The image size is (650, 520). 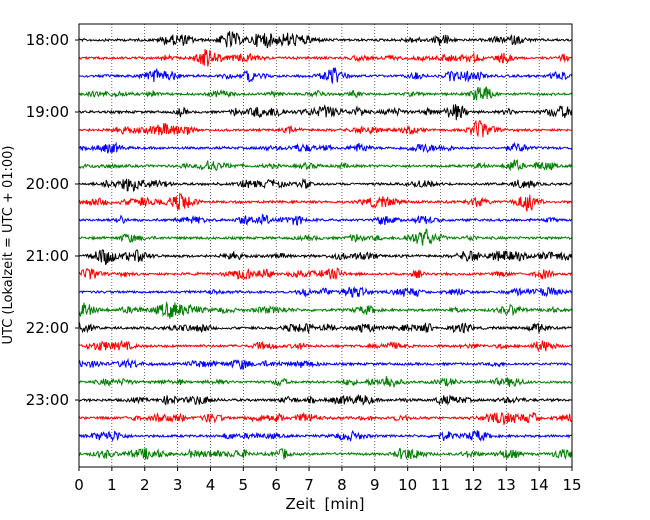 What do you see at coordinates (47, 184) in the screenshot?
I see `y-tick-label: 20:00` at bounding box center [47, 184].